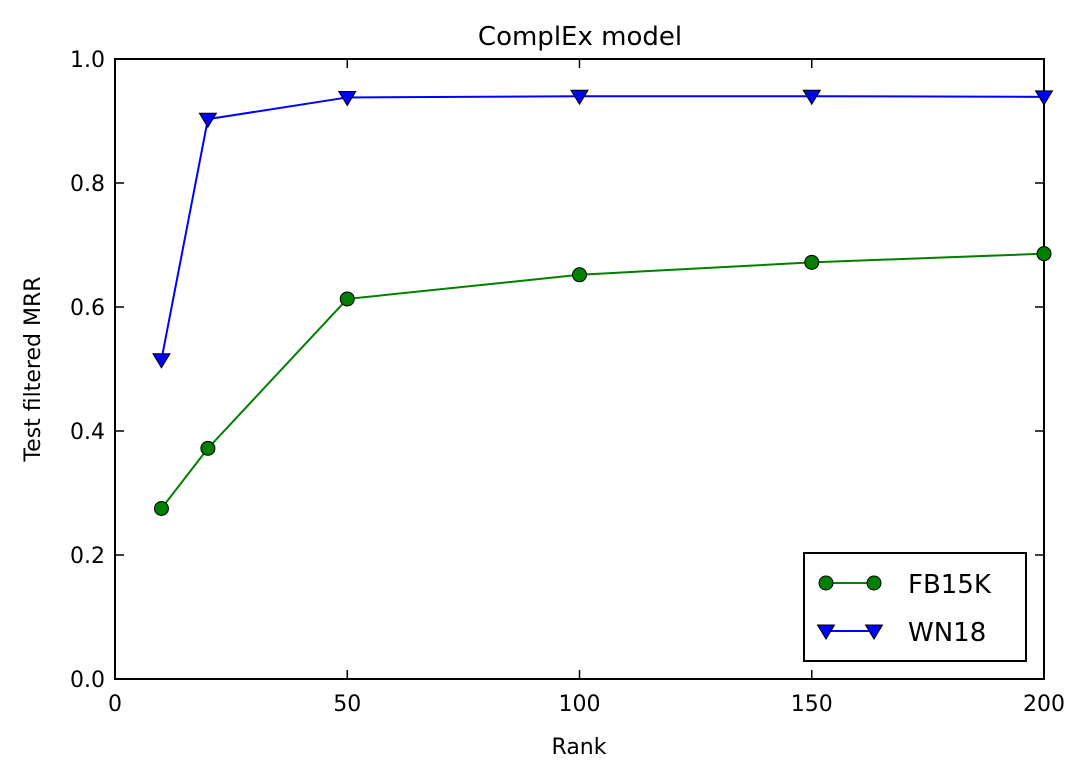 The height and width of the screenshot is (780, 1088). I want to click on legend: FB15K WN18, so click(915, 607).